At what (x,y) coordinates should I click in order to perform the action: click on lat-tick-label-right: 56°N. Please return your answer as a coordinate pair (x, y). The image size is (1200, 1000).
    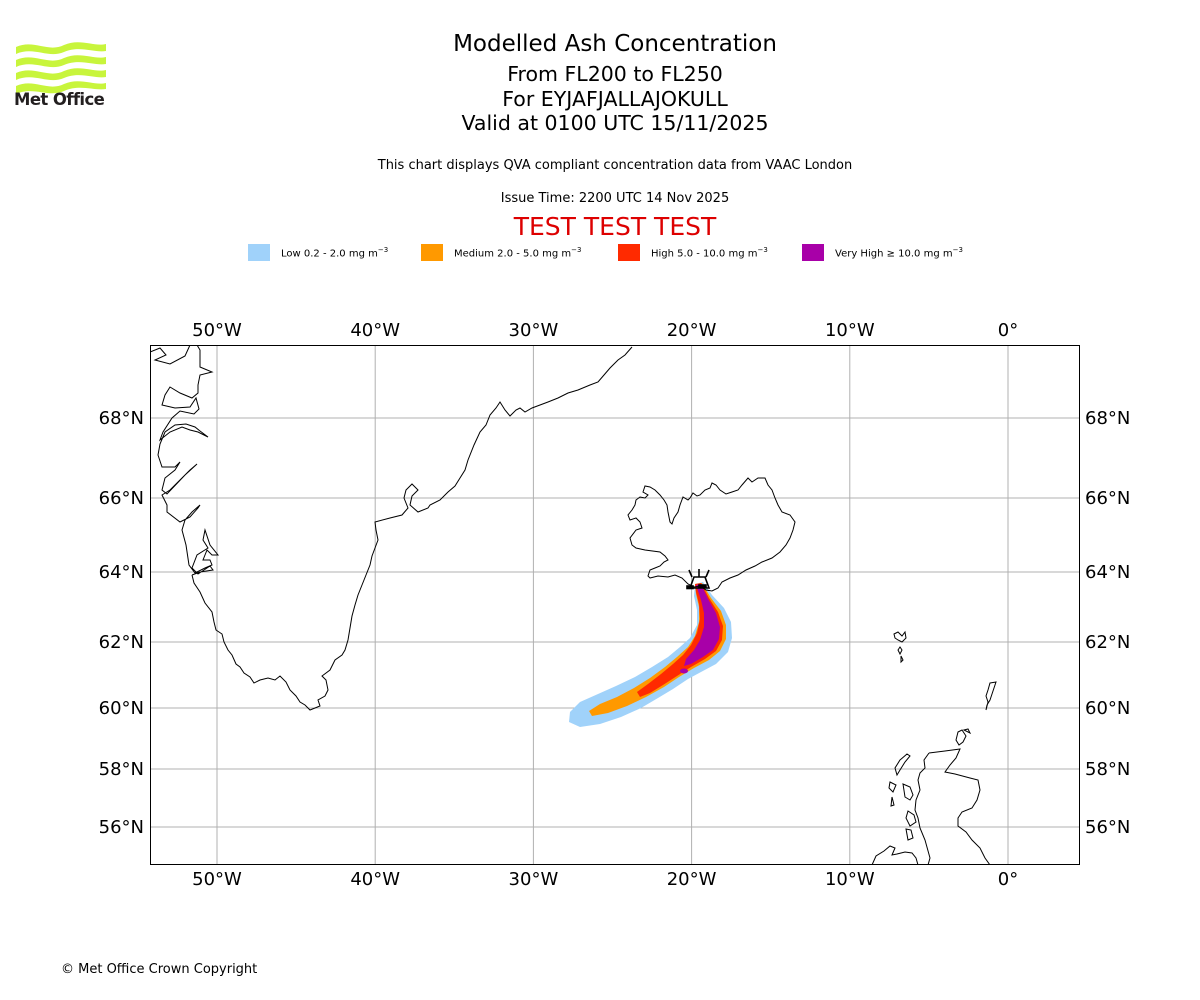
    Looking at the image, I should click on (1107, 827).